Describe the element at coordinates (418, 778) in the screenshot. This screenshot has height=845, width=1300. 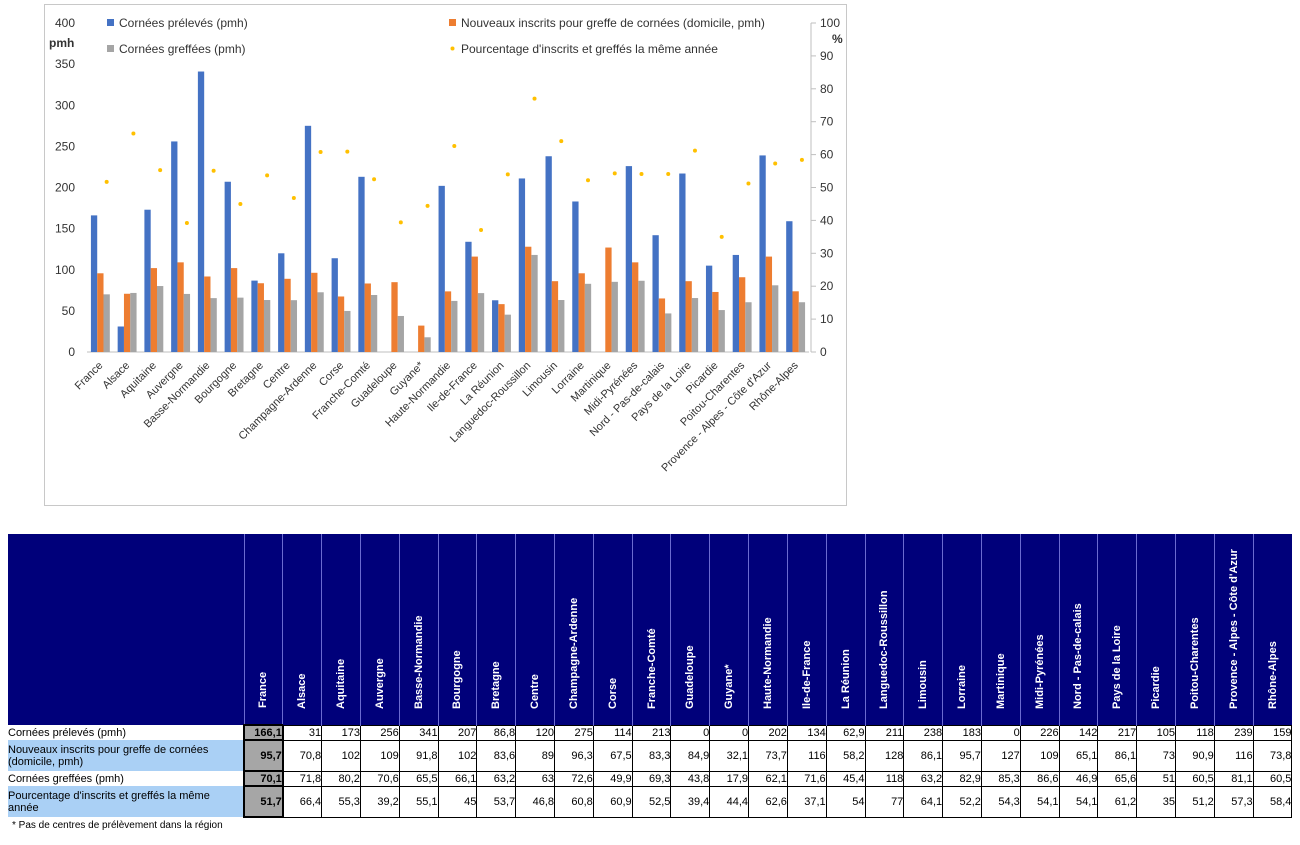
I see `table-cell: 65,5` at that location.